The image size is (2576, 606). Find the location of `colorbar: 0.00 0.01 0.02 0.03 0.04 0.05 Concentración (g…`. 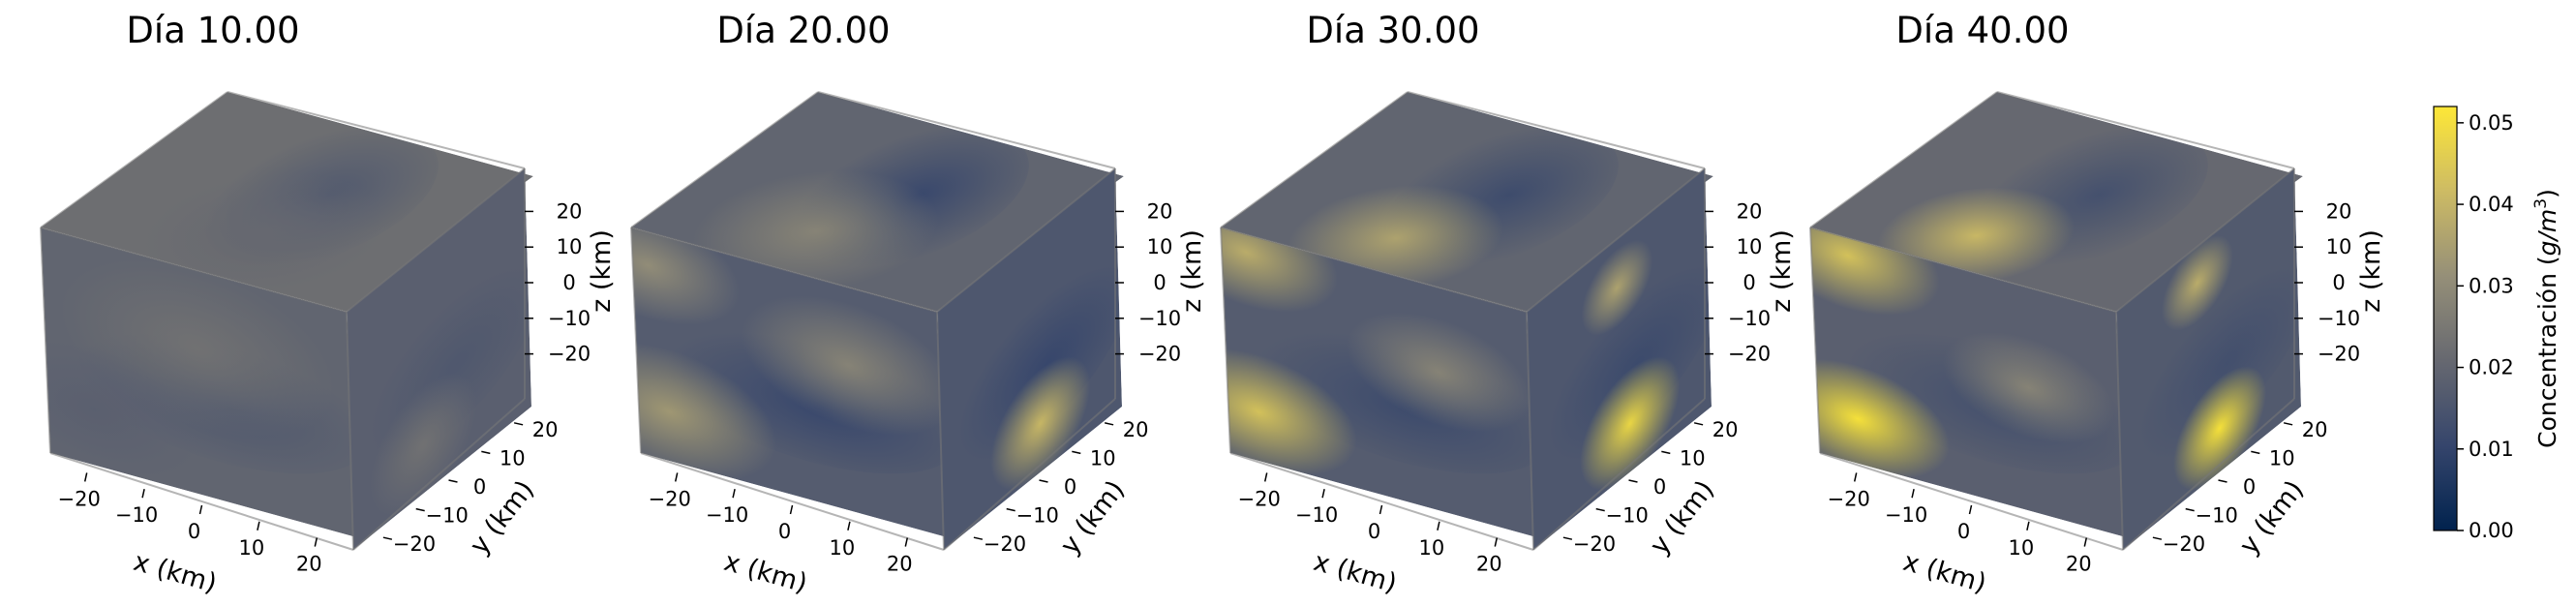

colorbar: 0.00 0.01 0.02 0.03 0.04 0.05 Concentración (g… is located at coordinates (2497, 324).